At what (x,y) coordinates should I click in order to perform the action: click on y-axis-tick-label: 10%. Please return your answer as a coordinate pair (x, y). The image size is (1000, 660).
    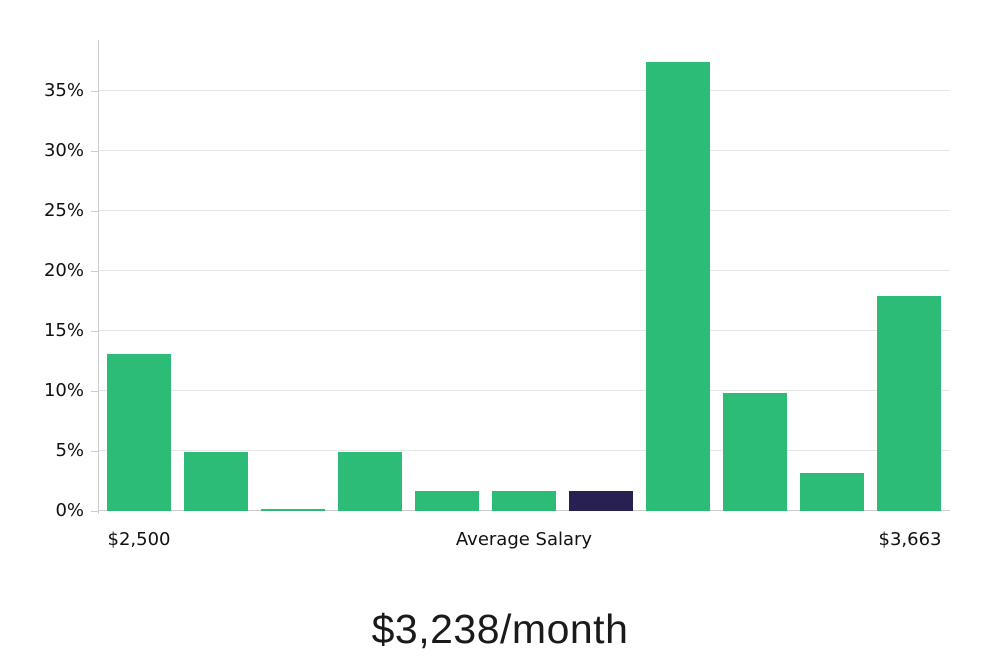
    Looking at the image, I should click on (63, 390).